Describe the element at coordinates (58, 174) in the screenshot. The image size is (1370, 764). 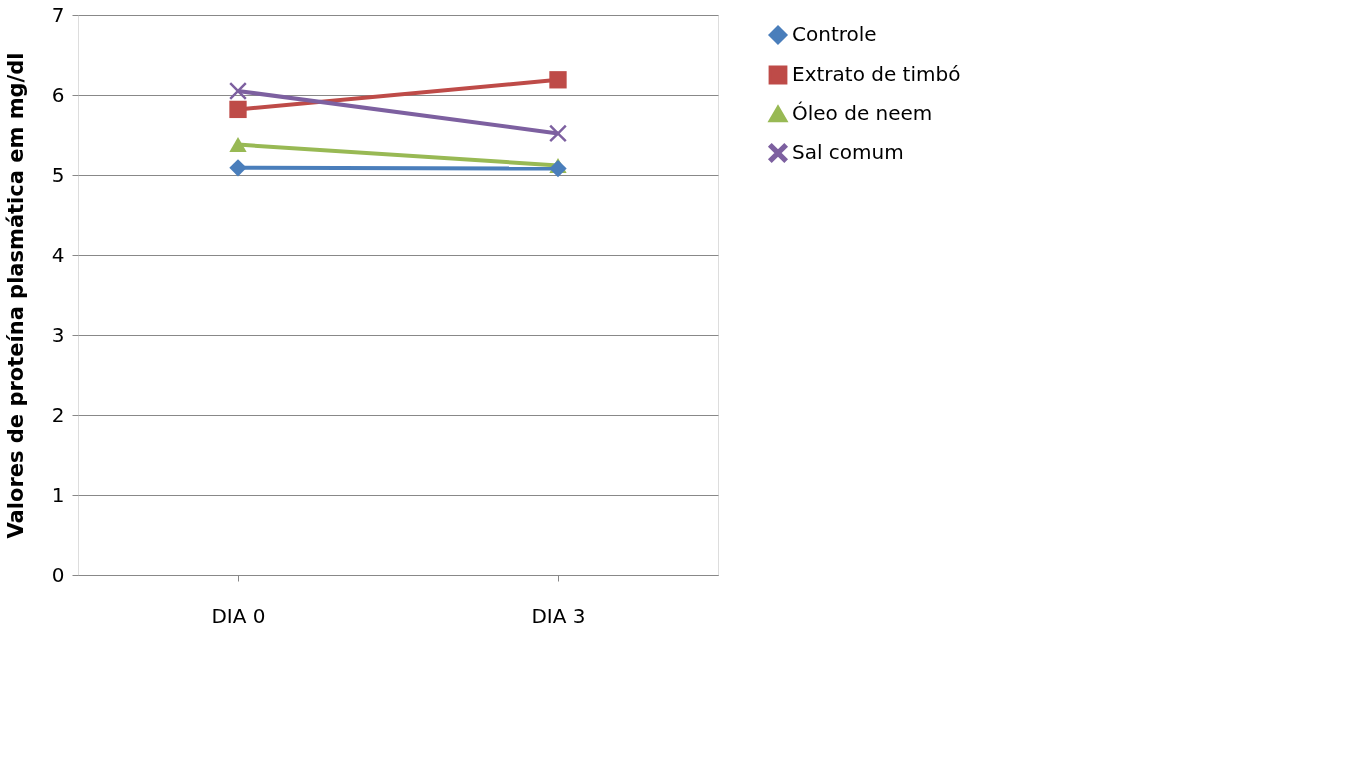
I see `y-tick-label: 5` at that location.